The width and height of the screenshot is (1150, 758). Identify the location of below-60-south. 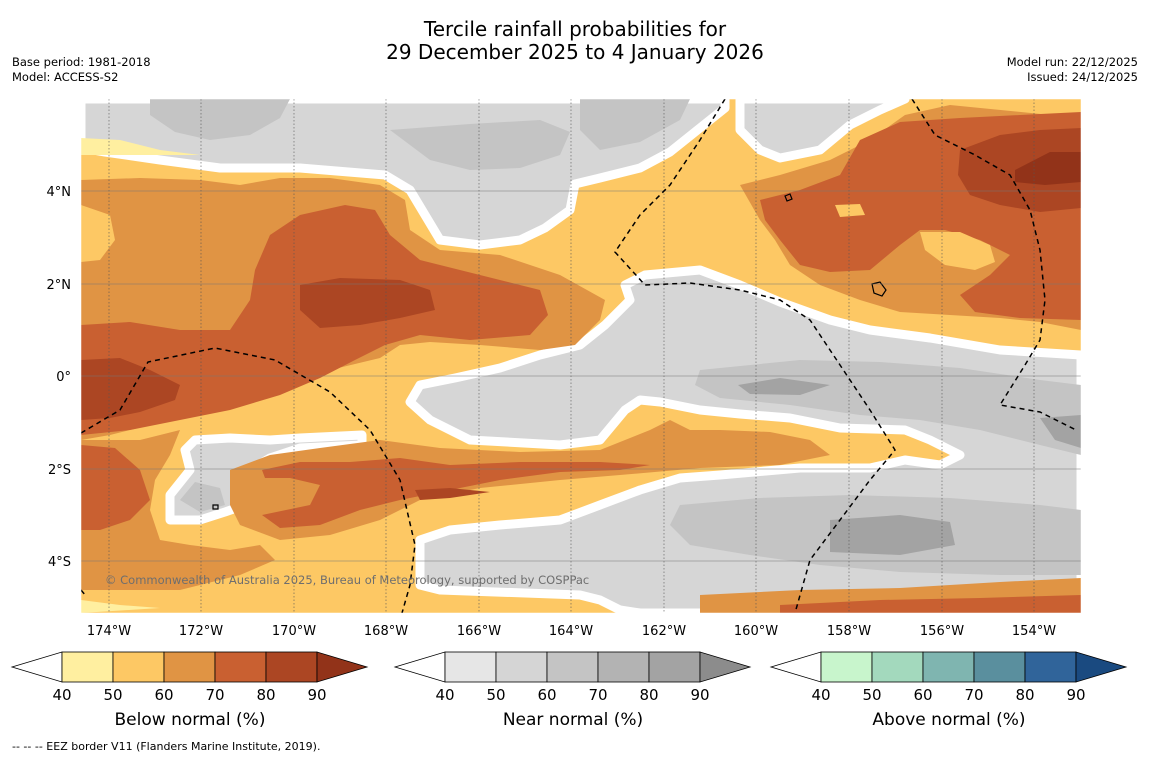
(530, 480).